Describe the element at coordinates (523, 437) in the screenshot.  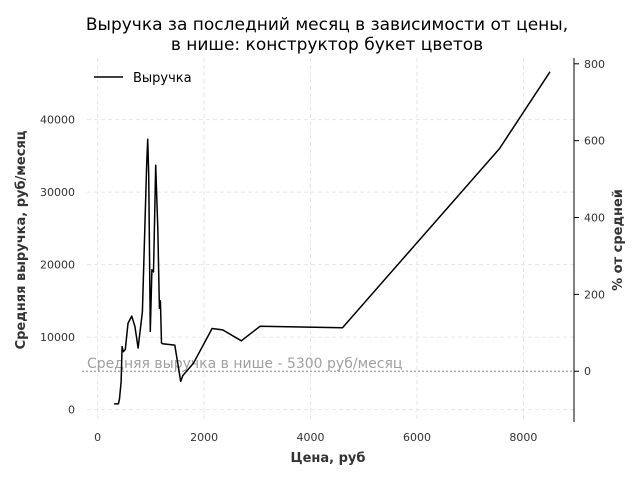
I see `x-tick-label: 8000` at that location.